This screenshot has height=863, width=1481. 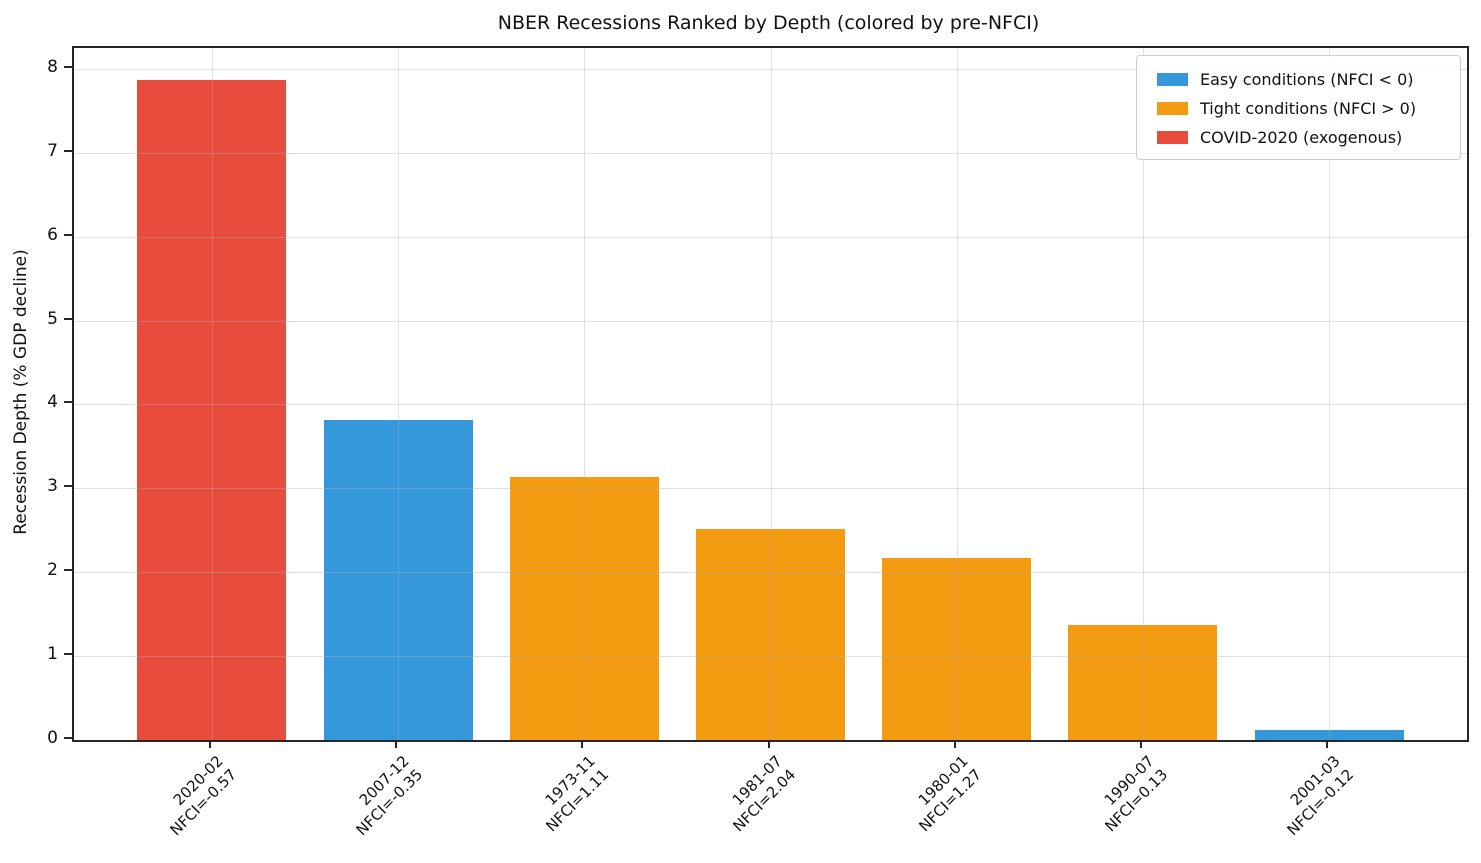 I want to click on x-tick-label-1973-11: 1973-11 NFCI=1.11, so click(x=577, y=794).